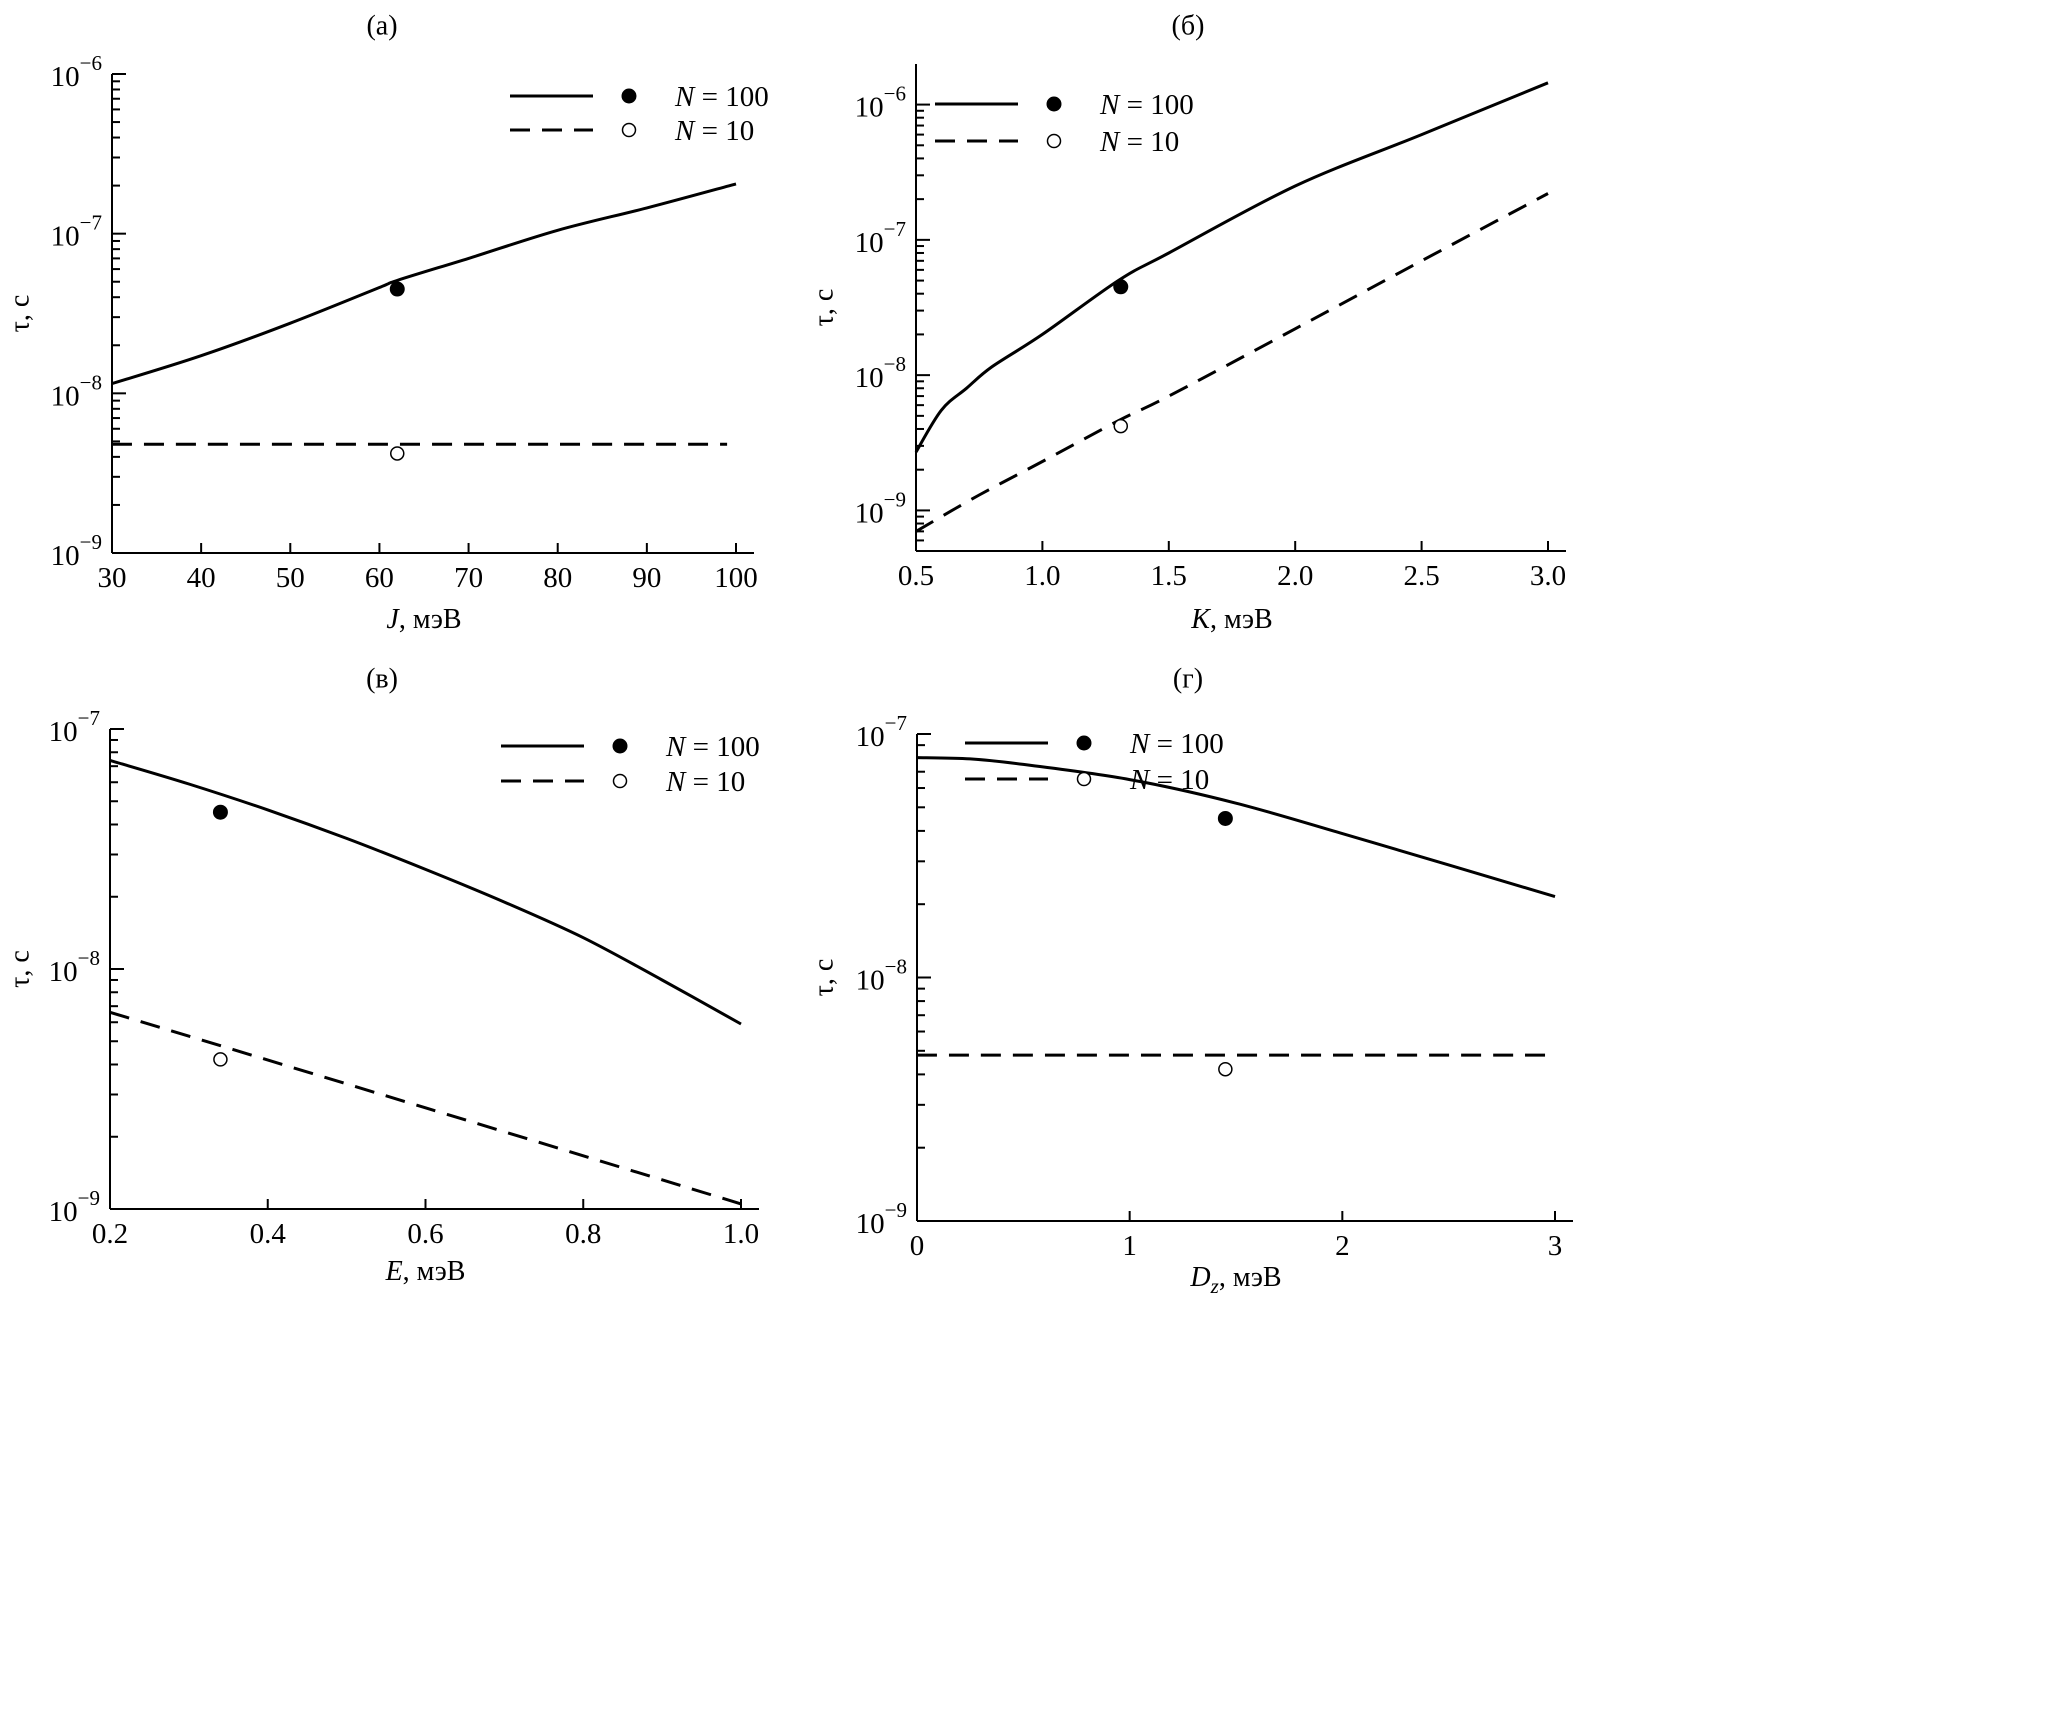 The height and width of the screenshot is (1711, 2067). What do you see at coordinates (1342, 1246) in the screenshot?
I see `x-tick-label: 2` at bounding box center [1342, 1246].